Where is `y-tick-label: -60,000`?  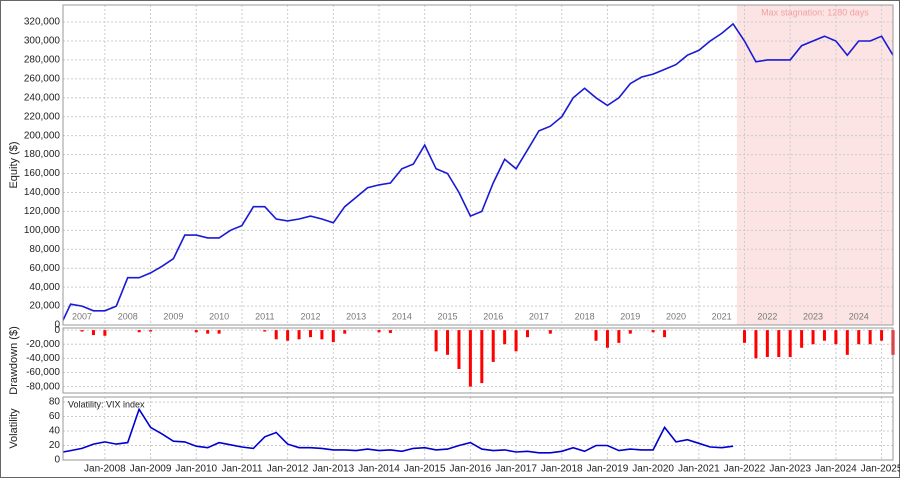 y-tick-label: -60,000 is located at coordinates (43, 372).